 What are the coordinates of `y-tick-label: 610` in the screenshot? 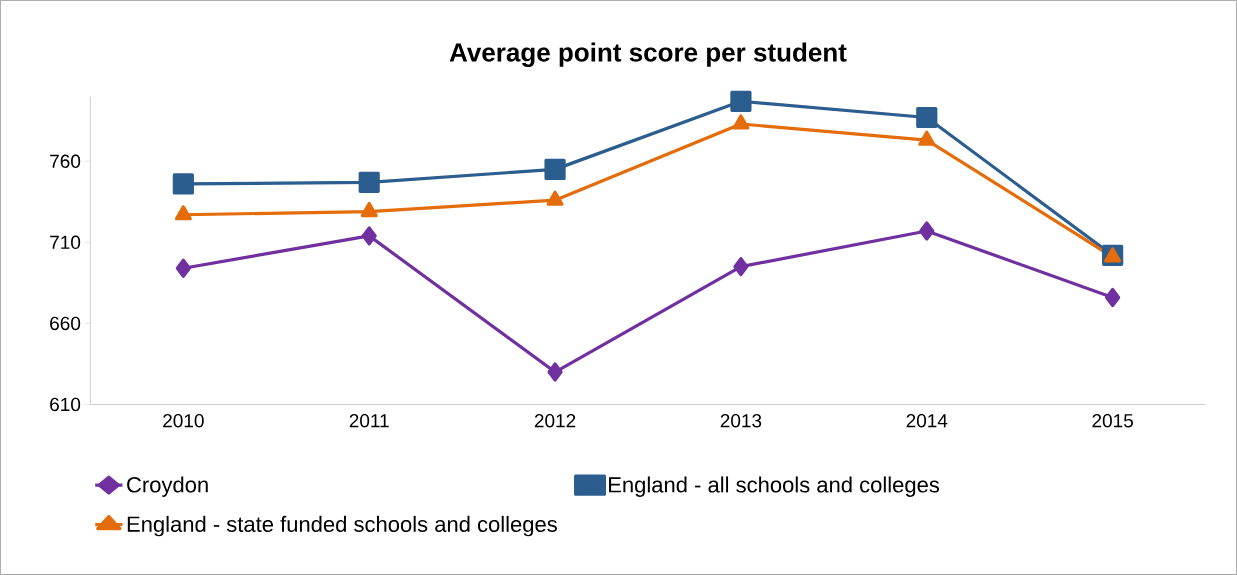 It's located at (65, 404).